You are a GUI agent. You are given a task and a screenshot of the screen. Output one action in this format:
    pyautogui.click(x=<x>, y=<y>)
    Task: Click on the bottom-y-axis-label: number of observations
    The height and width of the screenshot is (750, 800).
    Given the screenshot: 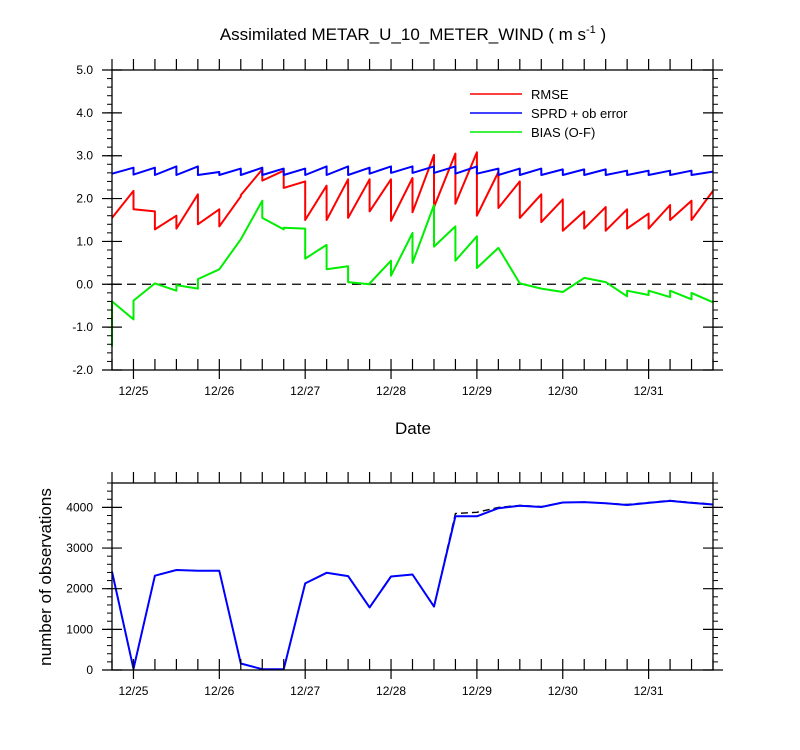 What is the action you would take?
    pyautogui.click(x=45, y=577)
    